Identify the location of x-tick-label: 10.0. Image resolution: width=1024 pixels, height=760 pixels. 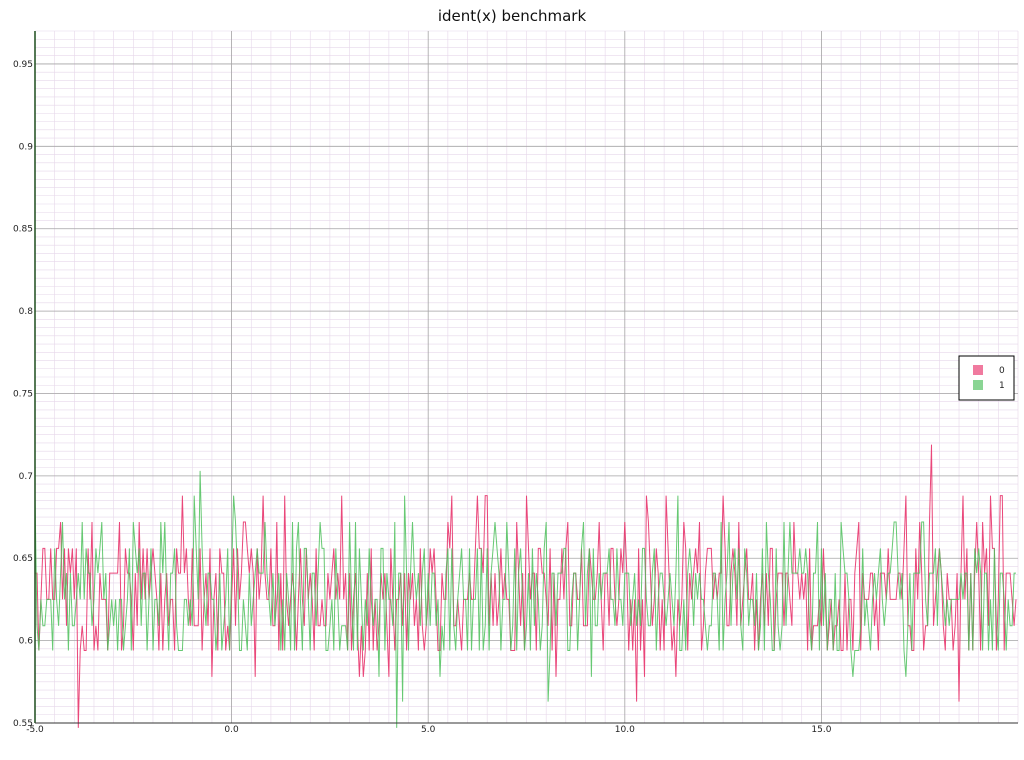
(625, 730).